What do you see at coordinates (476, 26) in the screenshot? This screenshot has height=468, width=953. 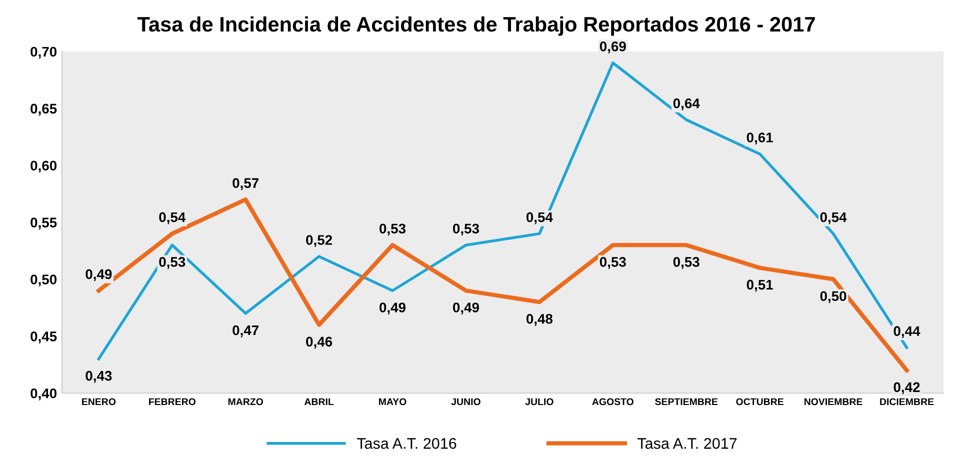 I see `chart-title: Tasa de Incidencia de Accidentes de Trabajo Reportados 2016 - 2017` at bounding box center [476, 26].